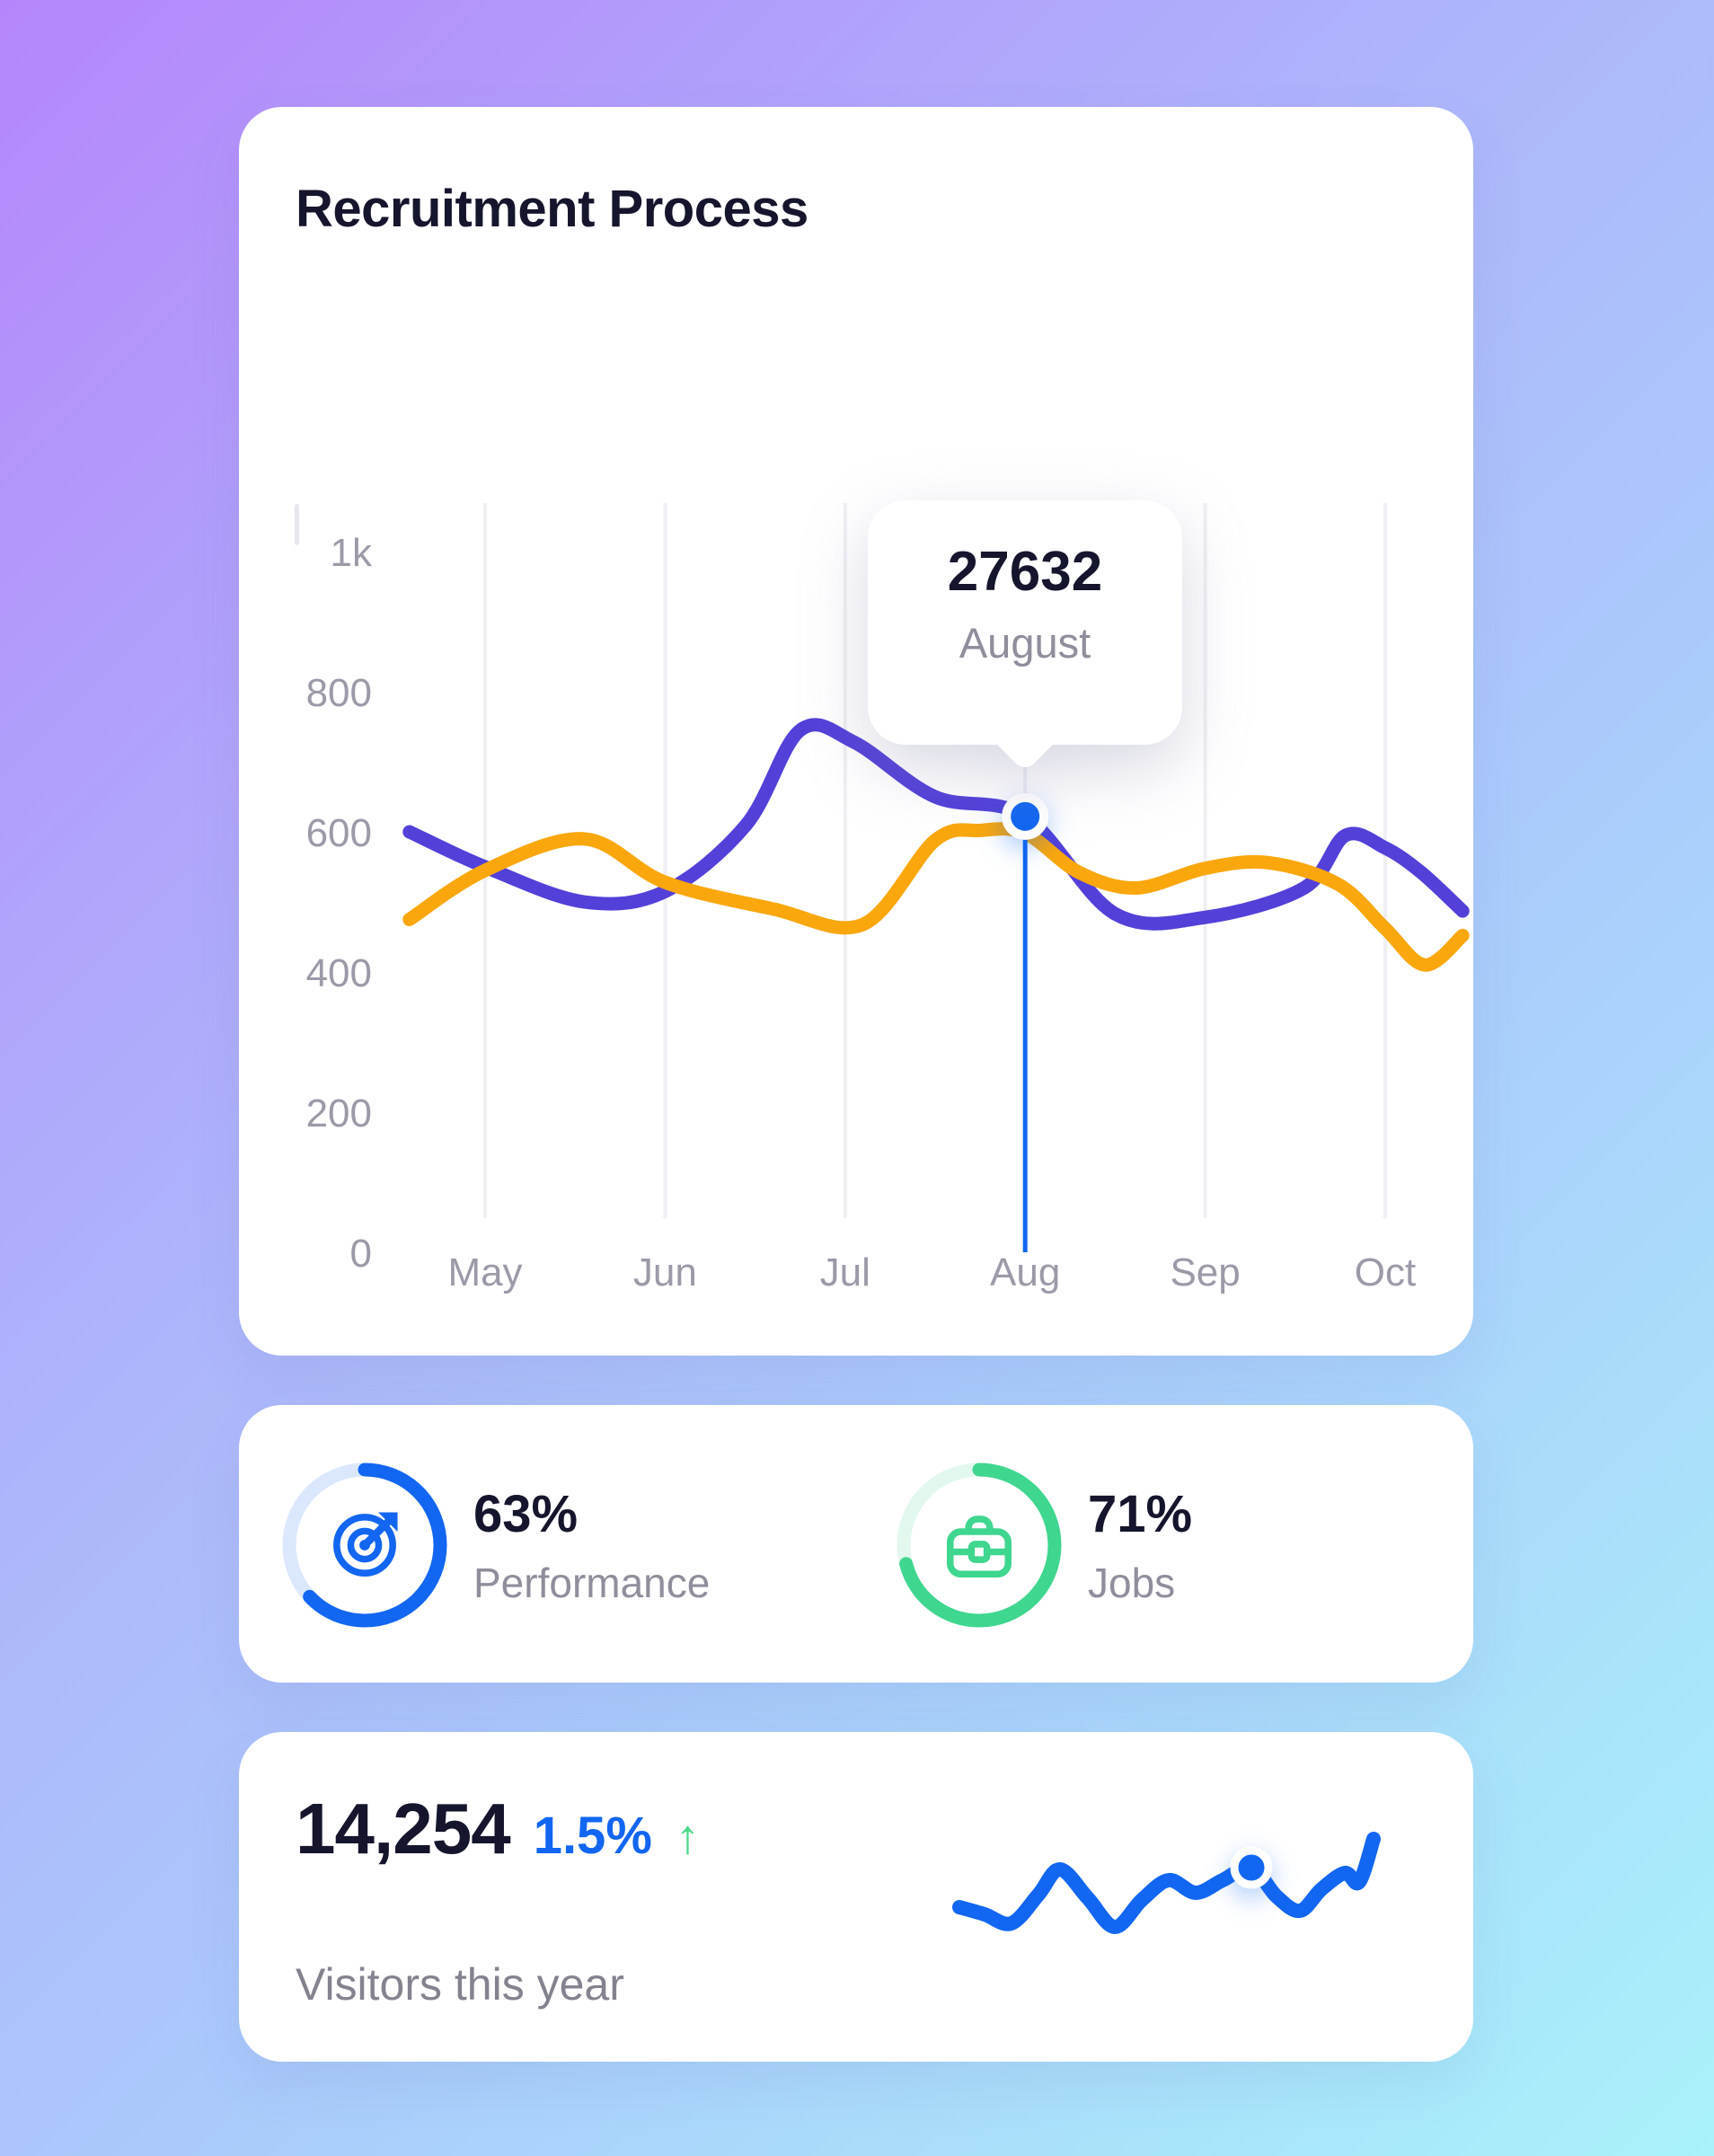 The height and width of the screenshot is (2156, 1714). I want to click on visitors-sparkline, so click(1166, 1883).